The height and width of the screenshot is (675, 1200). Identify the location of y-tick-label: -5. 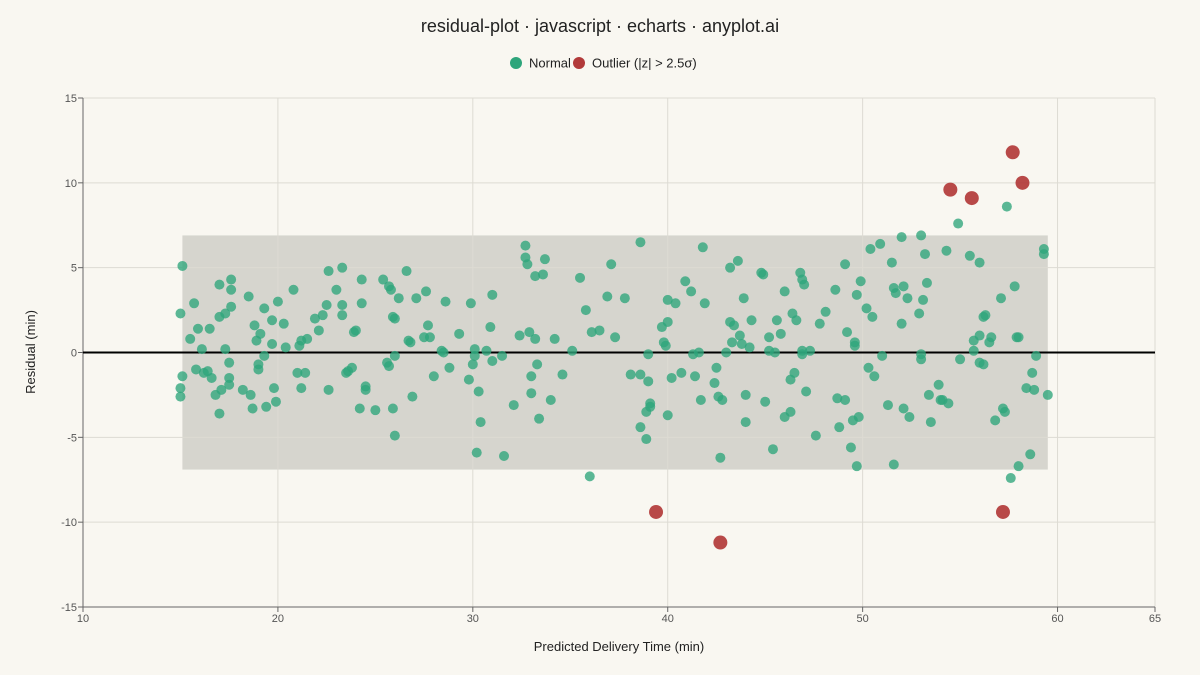
(72, 438).